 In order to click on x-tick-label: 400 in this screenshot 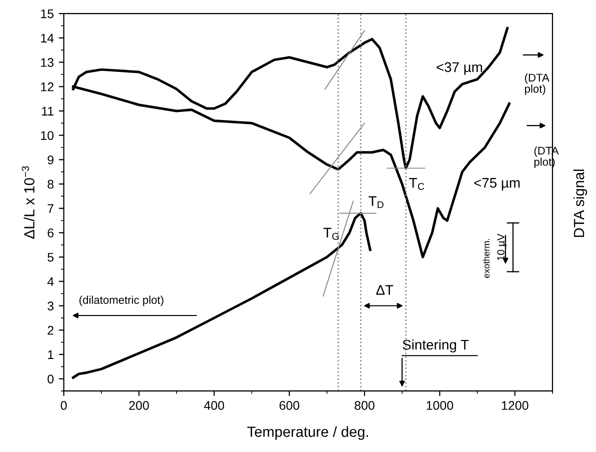, I will do `click(214, 405)`.